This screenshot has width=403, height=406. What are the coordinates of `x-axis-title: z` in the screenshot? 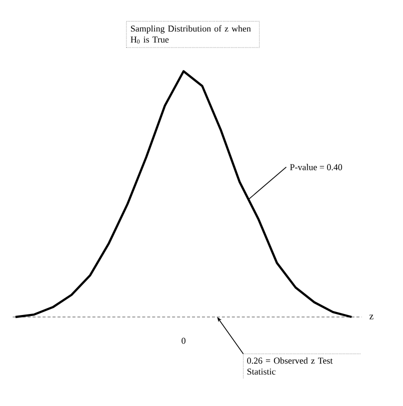 It's located at (371, 317).